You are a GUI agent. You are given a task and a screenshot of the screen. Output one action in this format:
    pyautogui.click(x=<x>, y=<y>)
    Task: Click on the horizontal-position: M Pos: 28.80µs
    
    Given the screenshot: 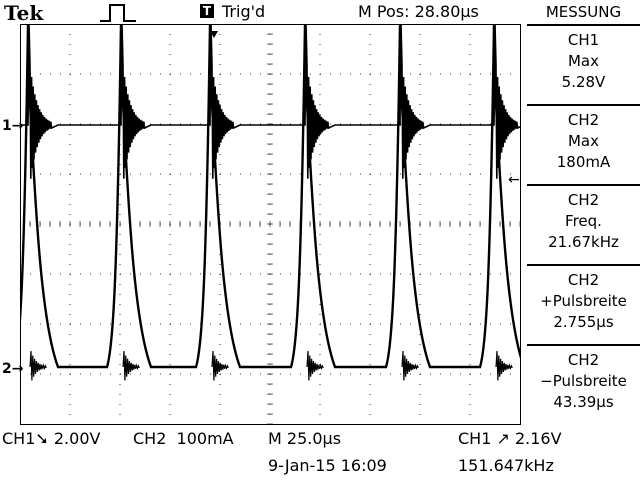 What is the action you would take?
    pyautogui.click(x=418, y=11)
    